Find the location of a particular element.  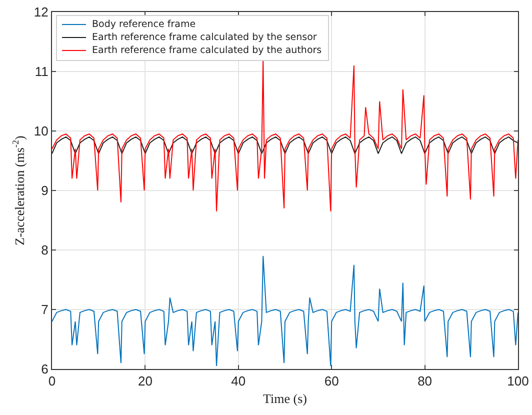

y-tick-label: 6 is located at coordinates (44, 369).